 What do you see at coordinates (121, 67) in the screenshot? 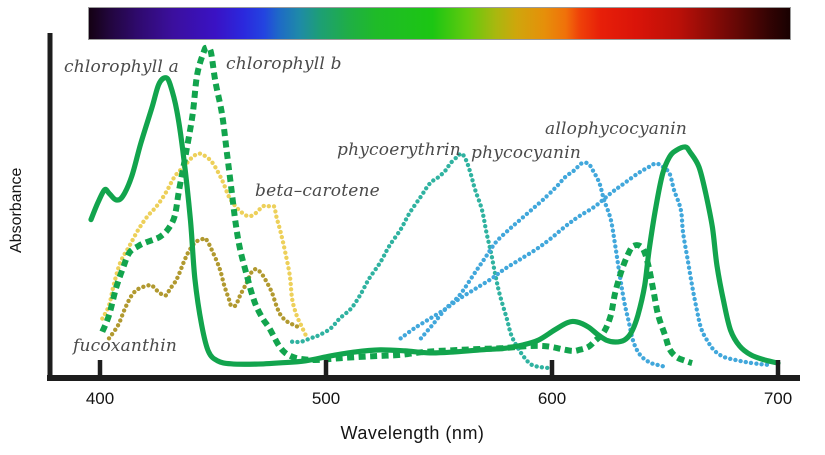
I see `label-chlorophyll-a: chlorophyll a` at bounding box center [121, 67].